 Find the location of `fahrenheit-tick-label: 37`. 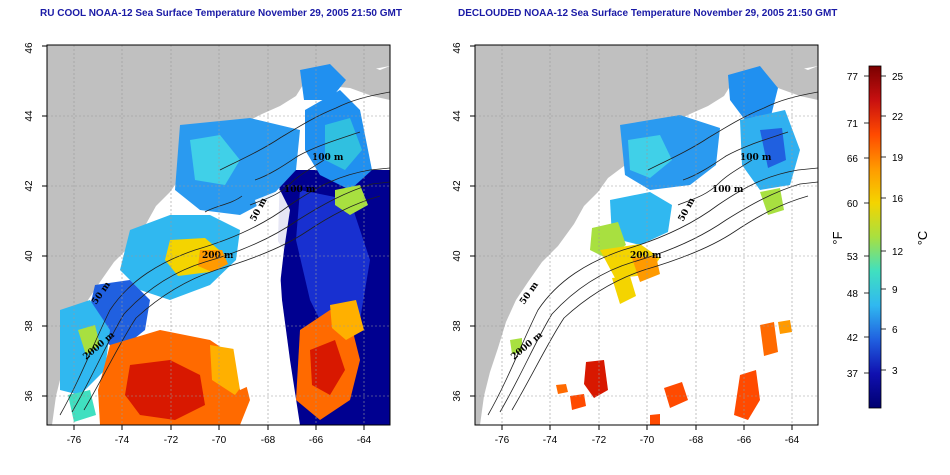

fahrenheit-tick-label: 37 is located at coordinates (853, 374).